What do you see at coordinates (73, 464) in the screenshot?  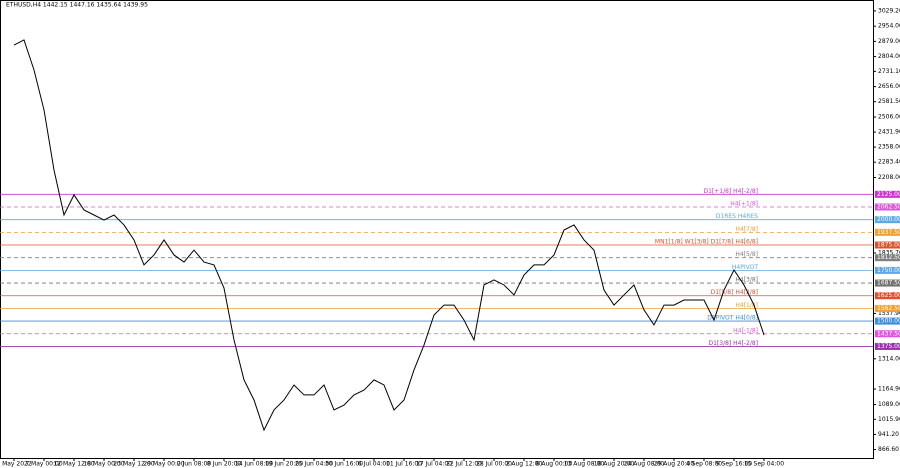 I see `x-tick-label: 12 May 12:00` at bounding box center [73, 464].